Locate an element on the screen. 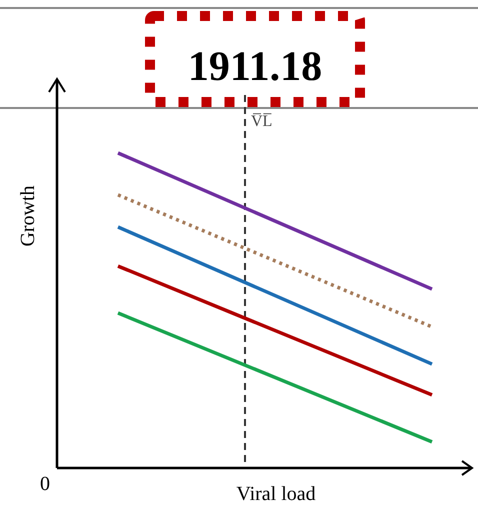  text: 1911.18 is located at coordinates (255, 67).